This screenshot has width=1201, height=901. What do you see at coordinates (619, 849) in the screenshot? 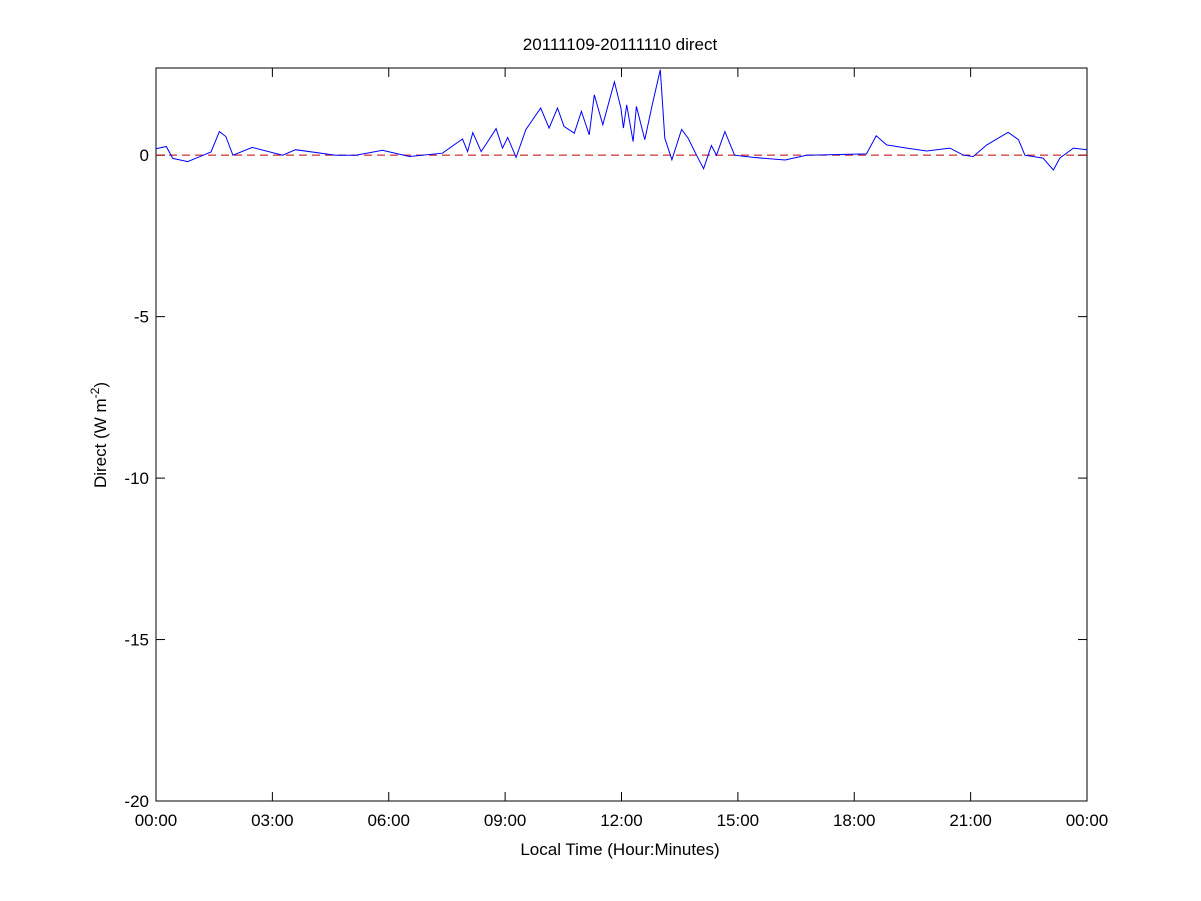
I see `x-axis-label: Local Time (Hour:Minutes)` at bounding box center [619, 849].